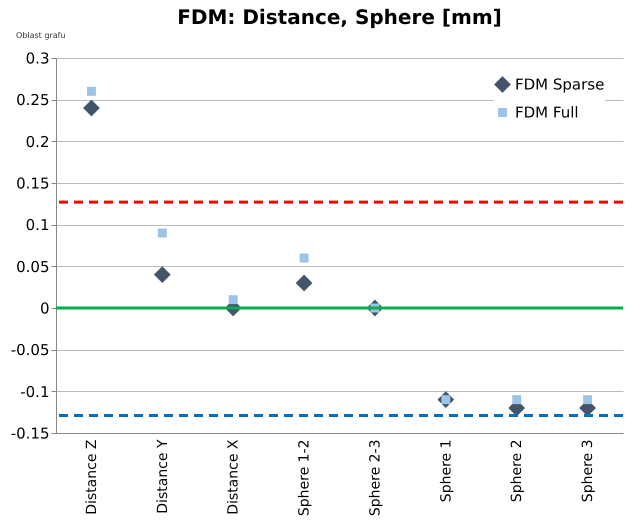 This screenshot has height=524, width=635. What do you see at coordinates (35, 391) in the screenshot?
I see `y-tick-label: -0.1` at bounding box center [35, 391].